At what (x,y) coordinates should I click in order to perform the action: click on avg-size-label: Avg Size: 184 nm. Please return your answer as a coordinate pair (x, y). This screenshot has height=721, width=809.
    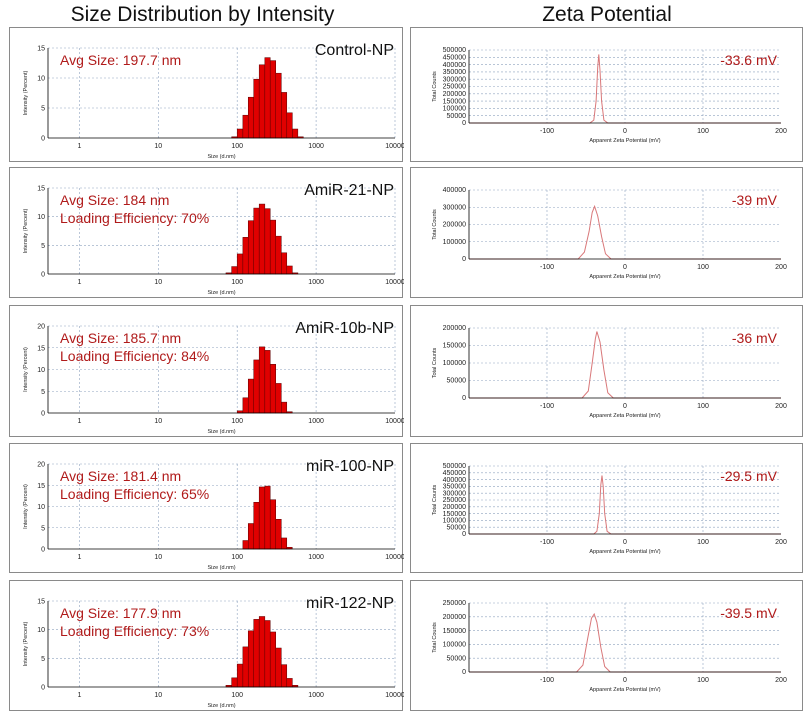
    Looking at the image, I should click on (114, 200).